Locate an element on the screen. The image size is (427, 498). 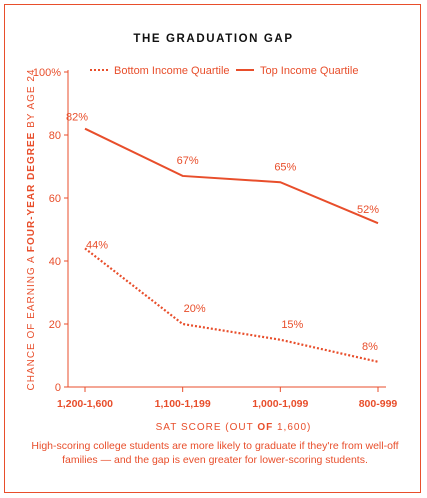
legend-label: Bottom Income Quartile is located at coordinates (172, 71).